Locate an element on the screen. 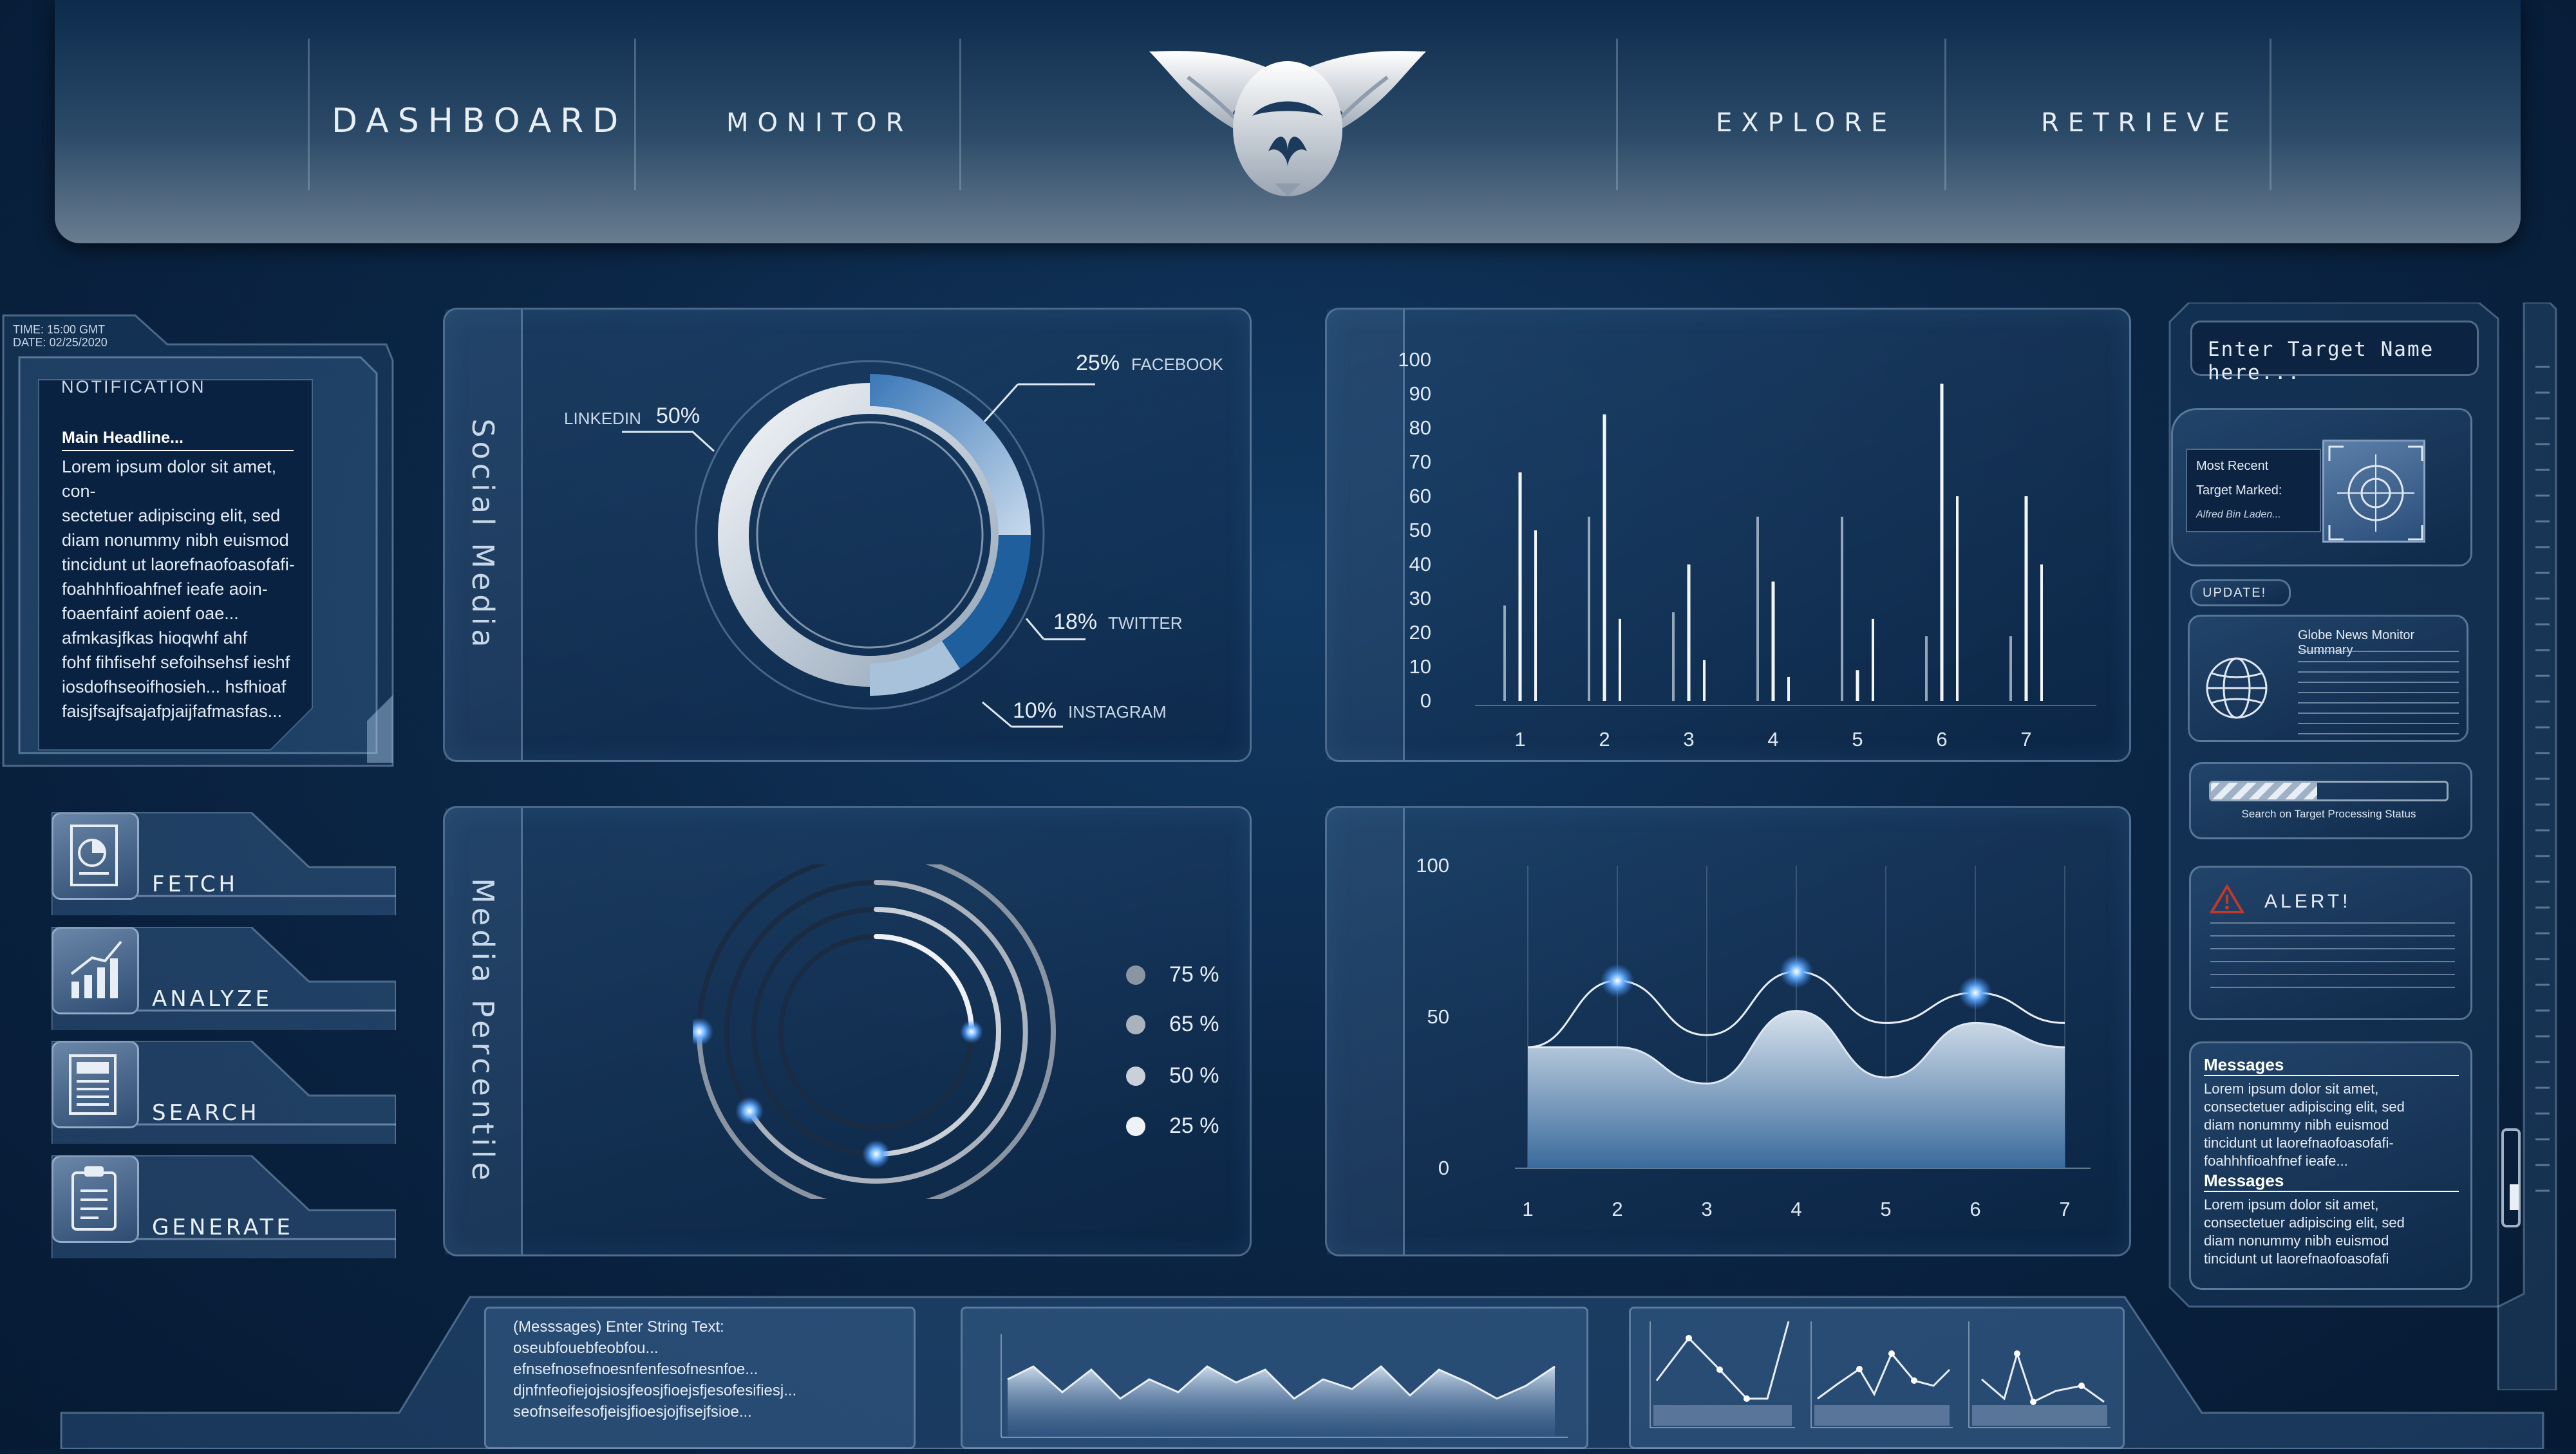  x-tick-label: 3 is located at coordinates (1707, 1209).